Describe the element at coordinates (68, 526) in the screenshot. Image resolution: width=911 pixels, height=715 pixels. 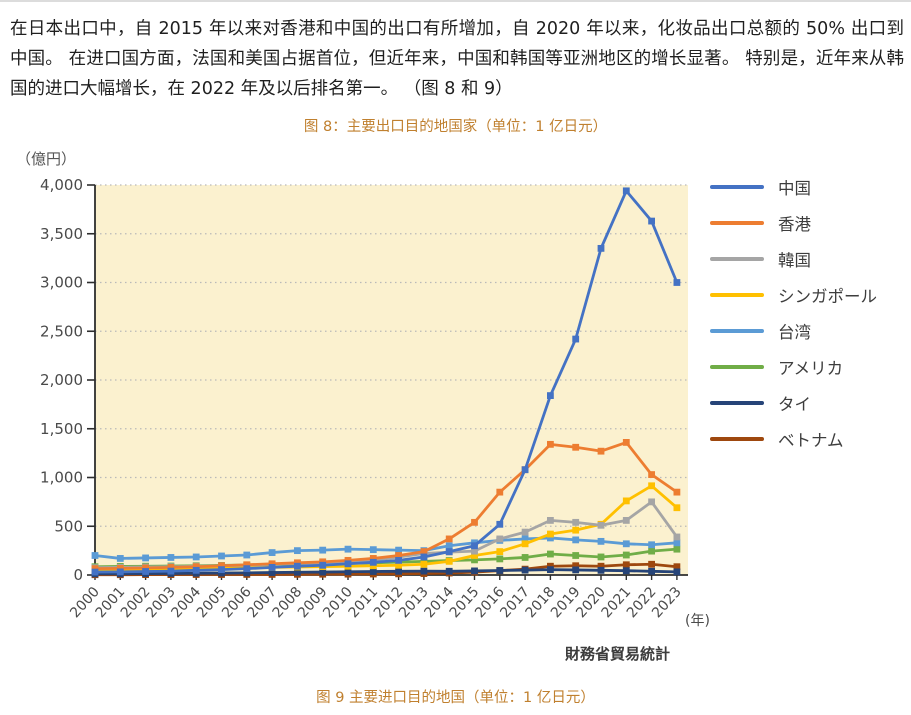
I see `y-tick-label: 500` at that location.